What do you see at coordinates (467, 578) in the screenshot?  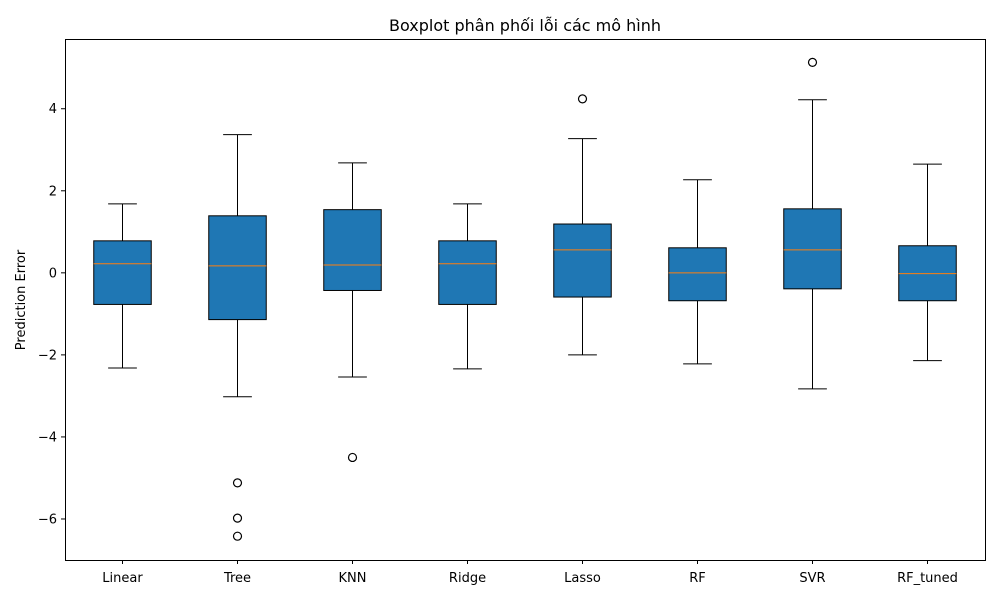 I see `x-tick-label: Ridge` at bounding box center [467, 578].